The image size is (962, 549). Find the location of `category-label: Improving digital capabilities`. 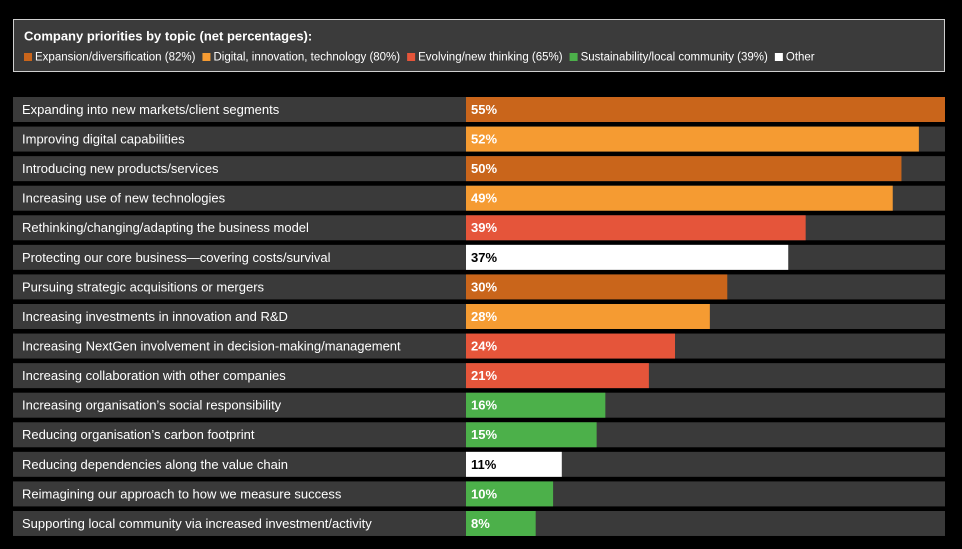

category-label: Improving digital capabilities is located at coordinates (103, 139).